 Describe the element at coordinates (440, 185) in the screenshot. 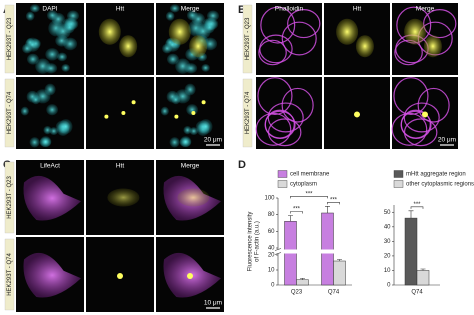

I see `legend-label: other cytoplasmic regions` at that location.